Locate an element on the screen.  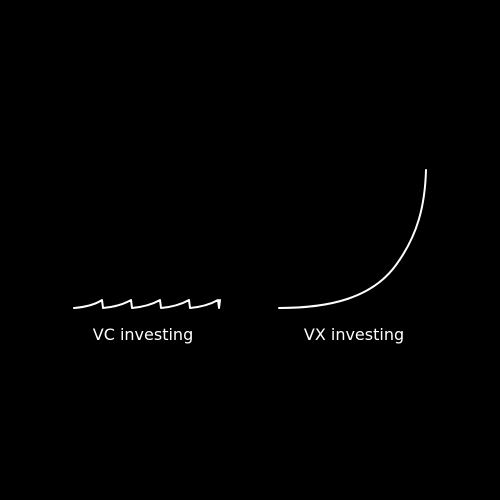
vx-investing-label: VX investing is located at coordinates (354, 334).